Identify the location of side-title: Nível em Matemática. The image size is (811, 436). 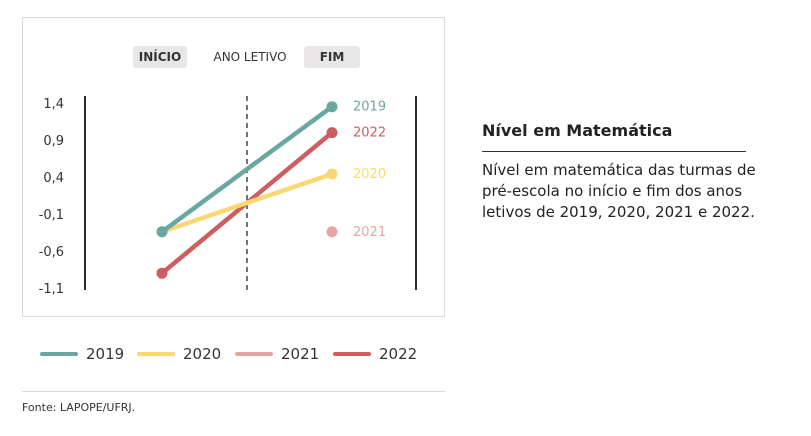
(577, 130).